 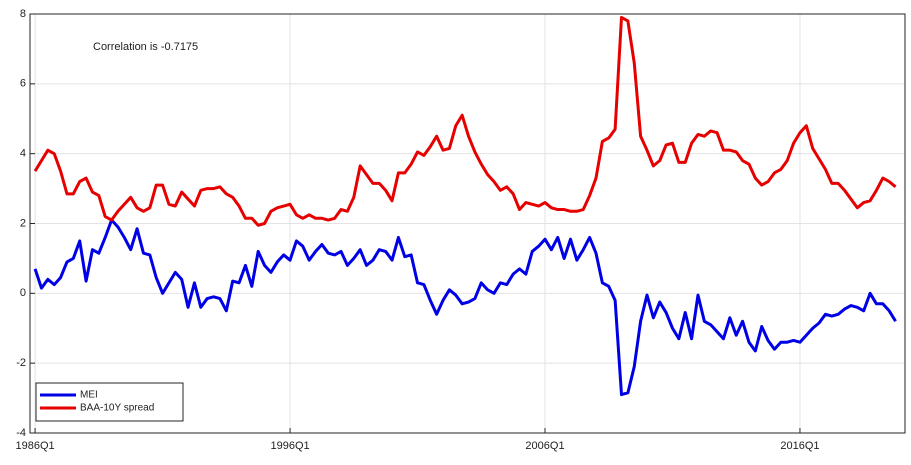 I want to click on y-tick-label: 4, so click(x=23, y=154).